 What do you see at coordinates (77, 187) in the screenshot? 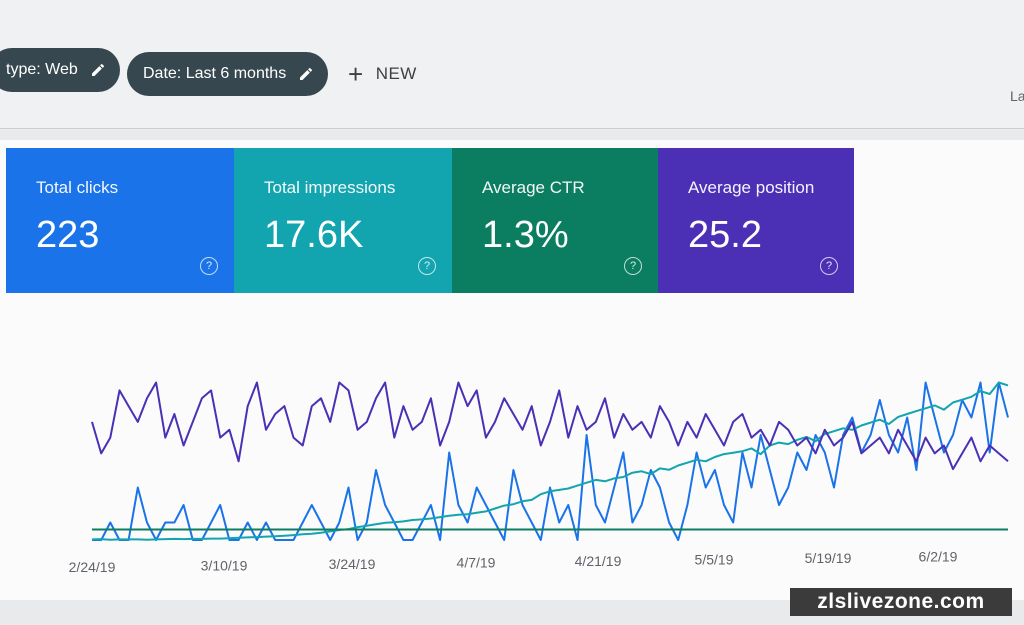
I see `metric-label: Total clicks` at bounding box center [77, 187].